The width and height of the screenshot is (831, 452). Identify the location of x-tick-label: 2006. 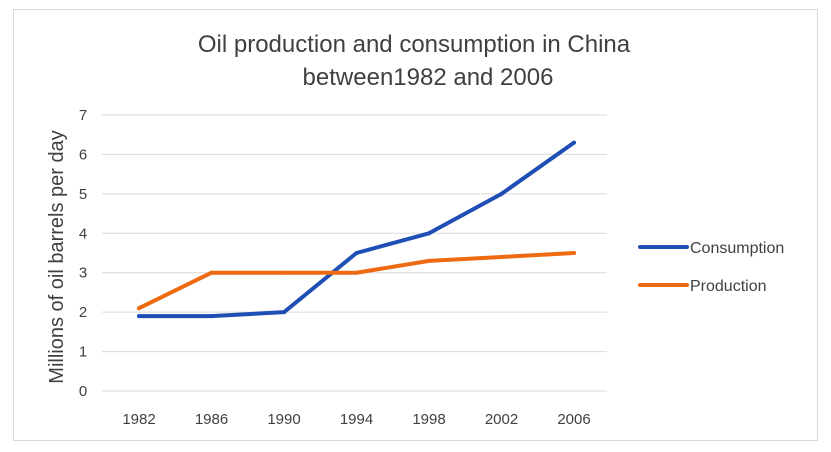
(573, 419).